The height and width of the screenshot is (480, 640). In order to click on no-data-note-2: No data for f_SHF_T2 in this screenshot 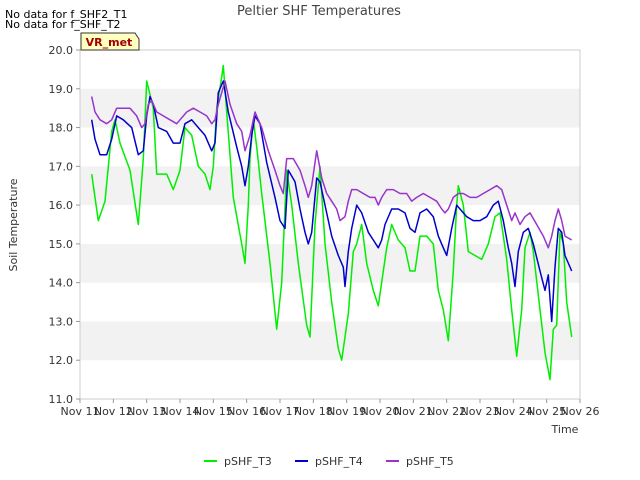, I will do `click(63, 24)`.